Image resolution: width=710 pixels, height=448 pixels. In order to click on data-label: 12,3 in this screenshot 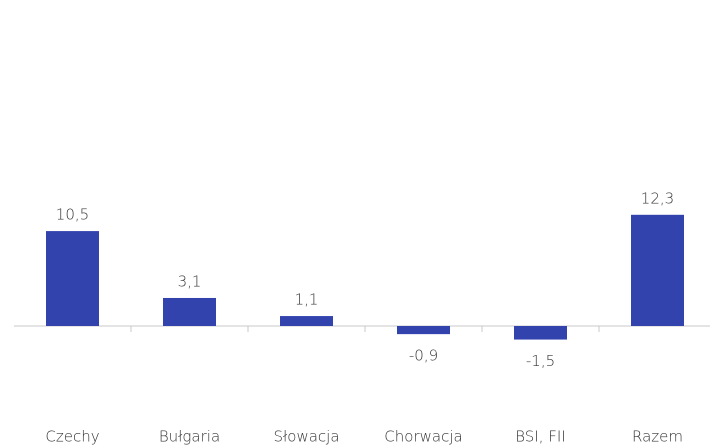, I will do `click(657, 198)`.